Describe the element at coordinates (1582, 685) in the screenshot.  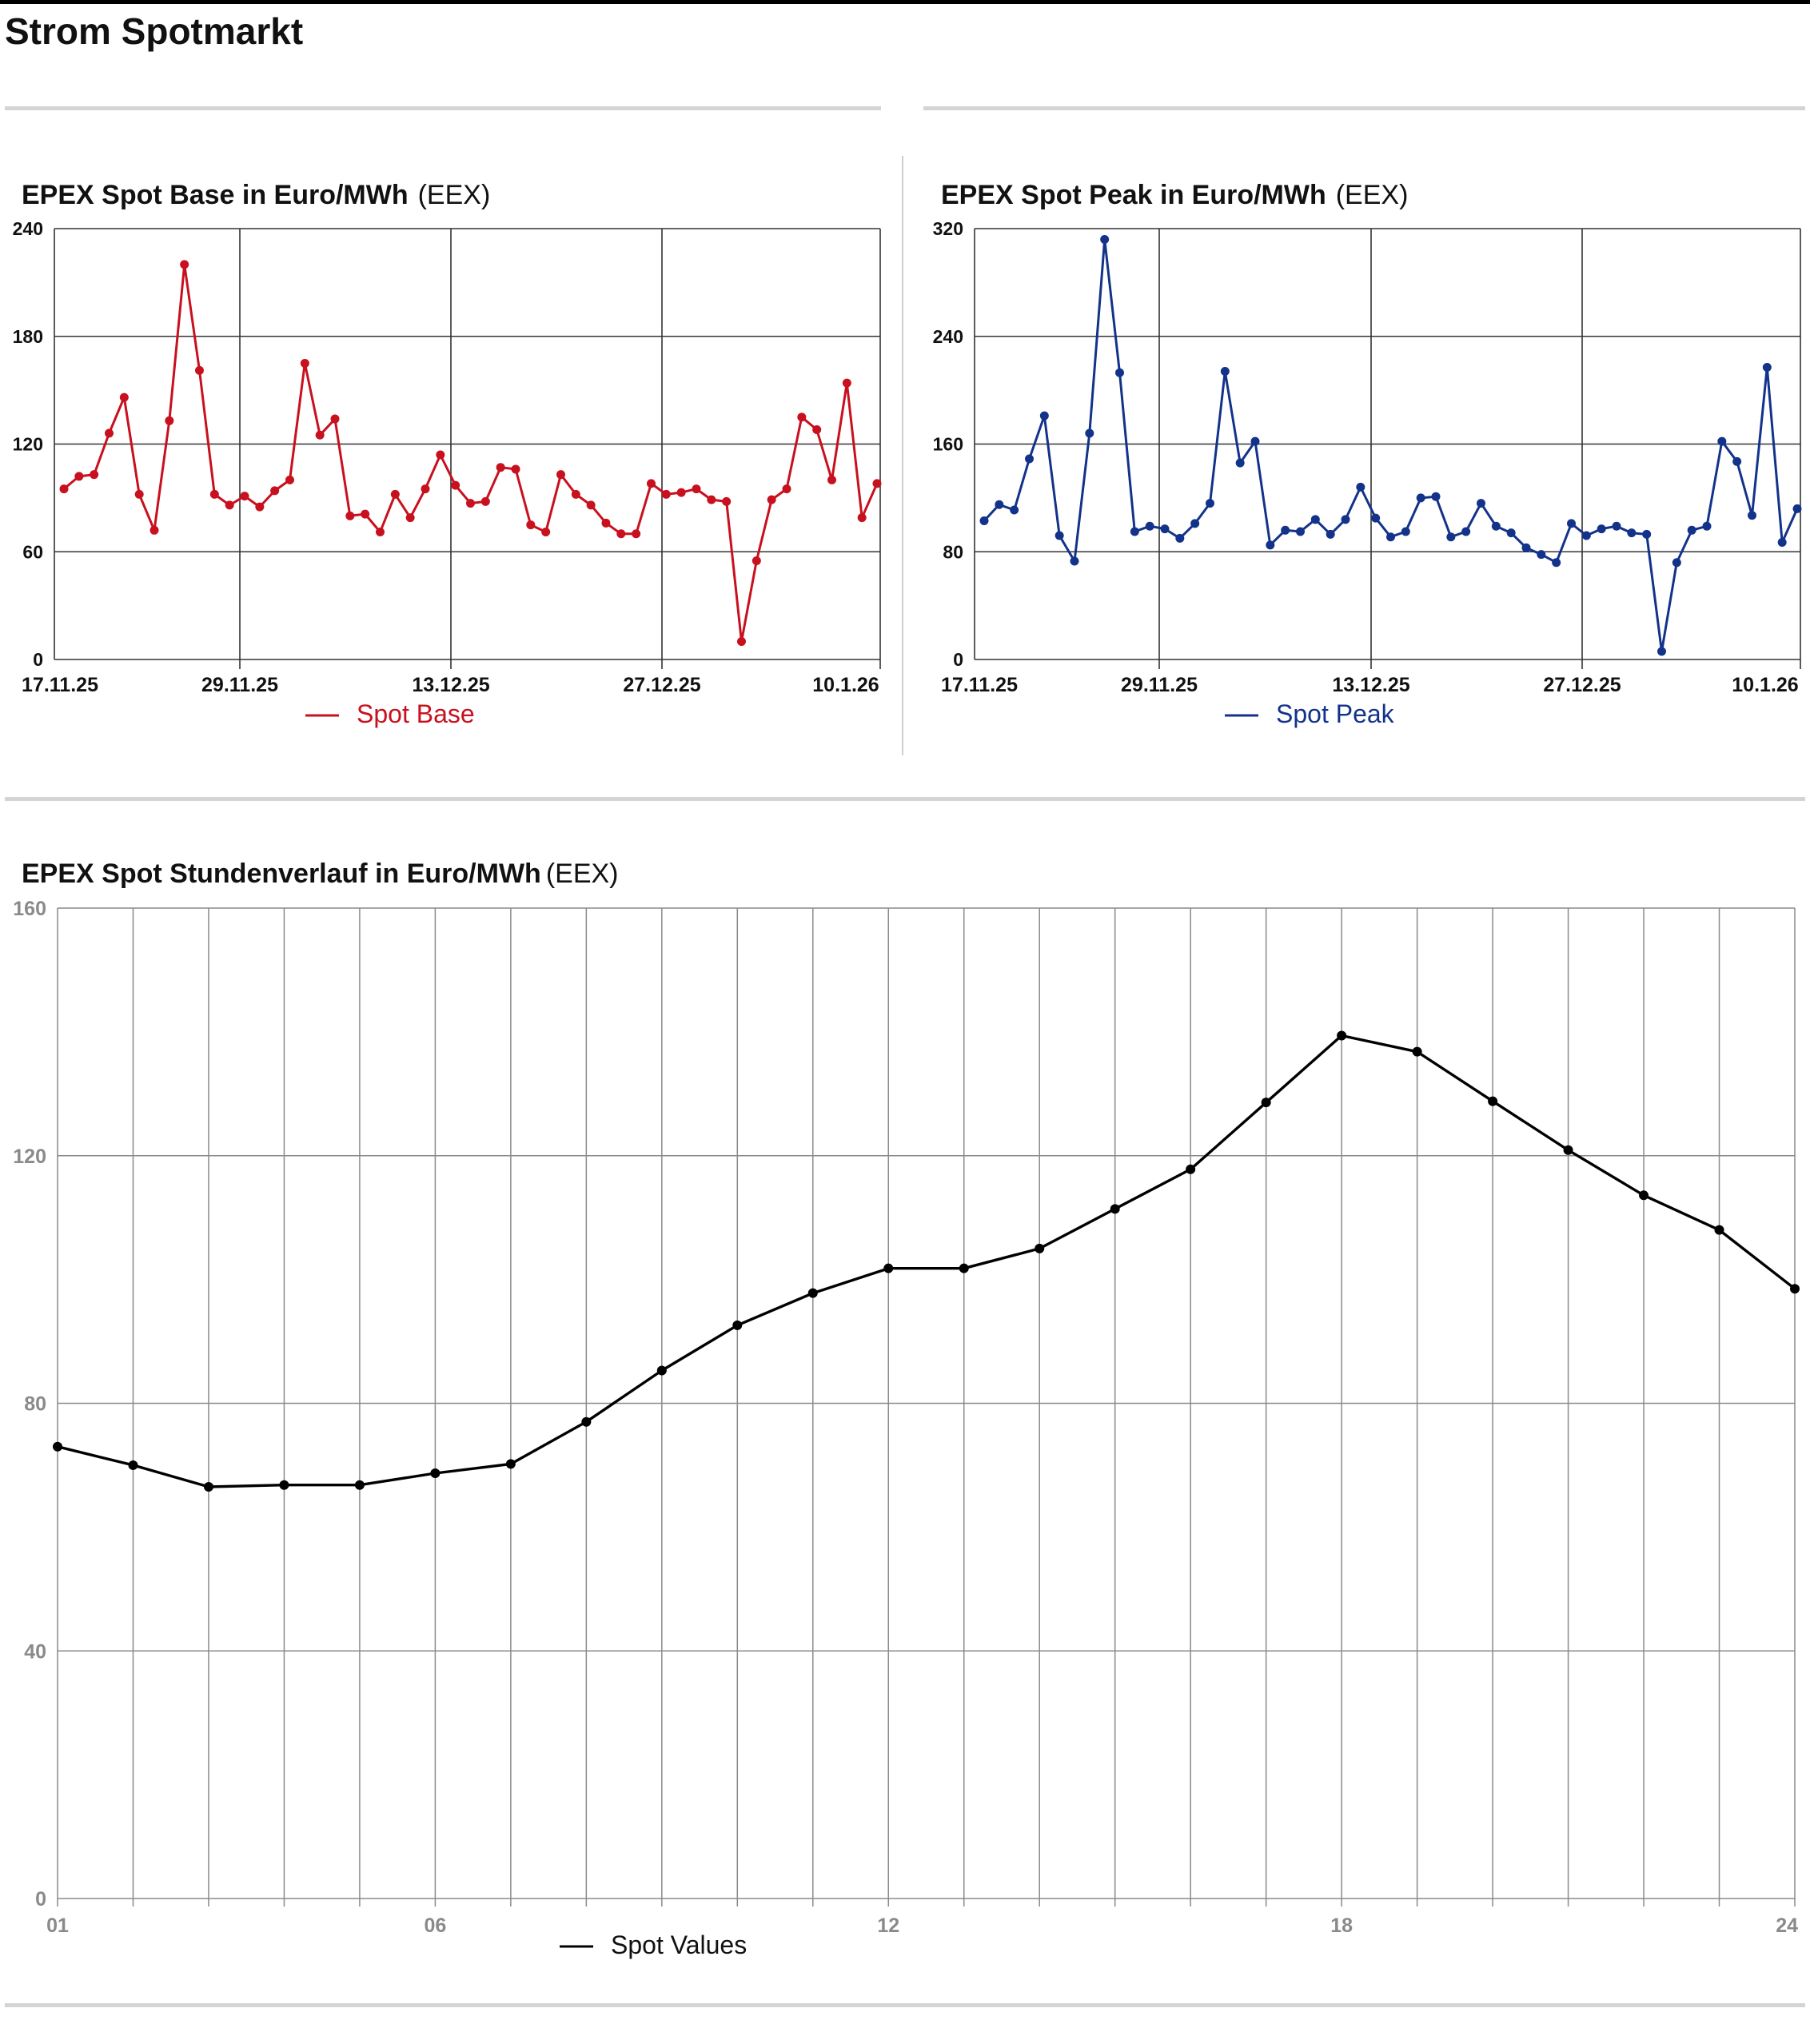
I see `peak-xtick-label-3: 27.12.25` at that location.